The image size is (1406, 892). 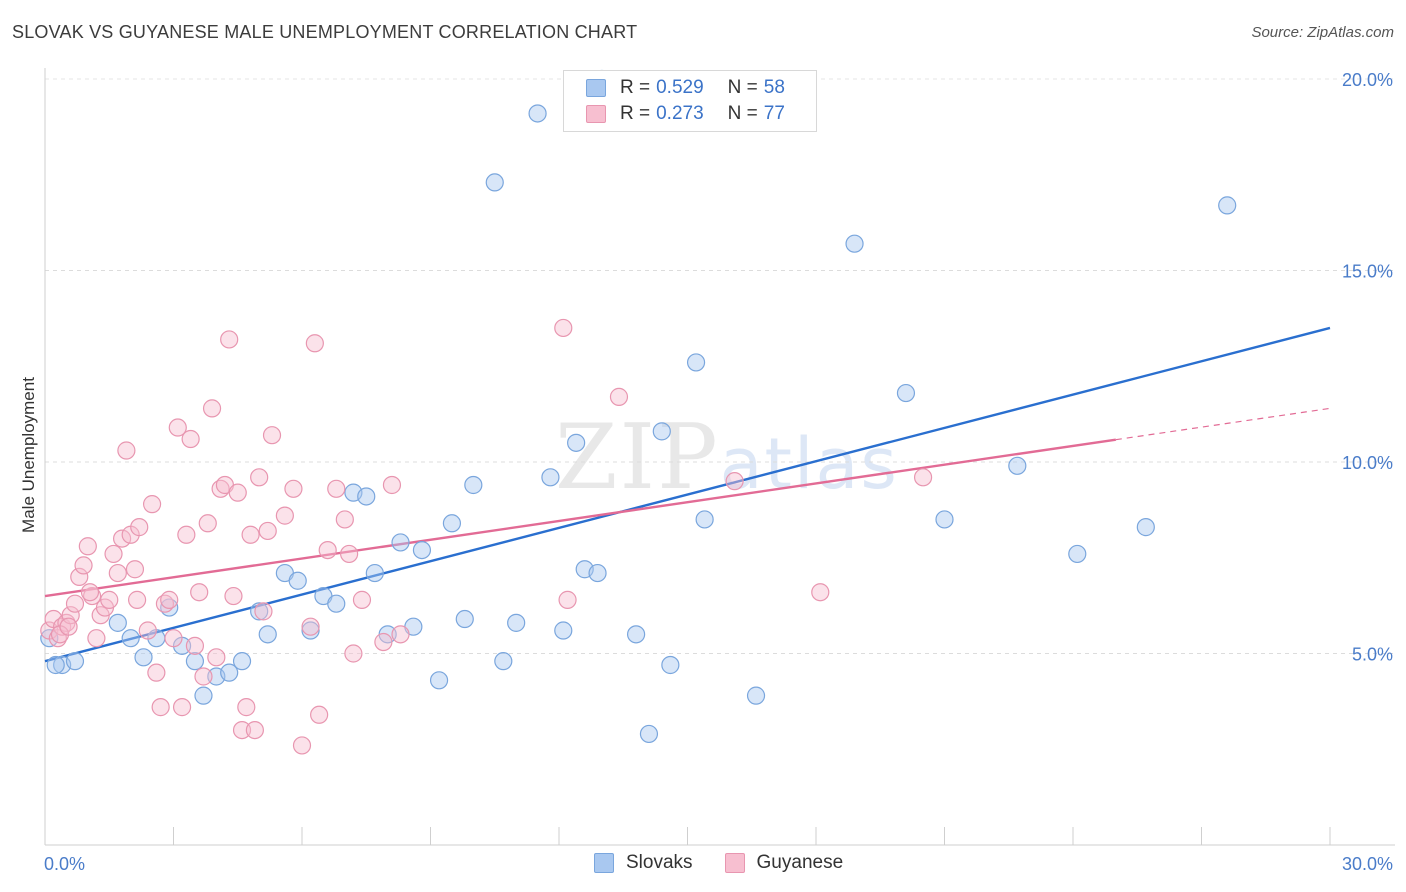 I want to click on legend-n-label: N =, so click(x=742, y=113).